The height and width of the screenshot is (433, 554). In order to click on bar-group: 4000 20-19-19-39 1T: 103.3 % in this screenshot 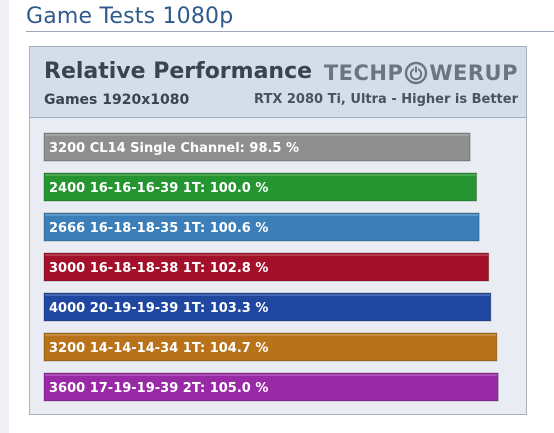, I will do `click(267, 307)`.